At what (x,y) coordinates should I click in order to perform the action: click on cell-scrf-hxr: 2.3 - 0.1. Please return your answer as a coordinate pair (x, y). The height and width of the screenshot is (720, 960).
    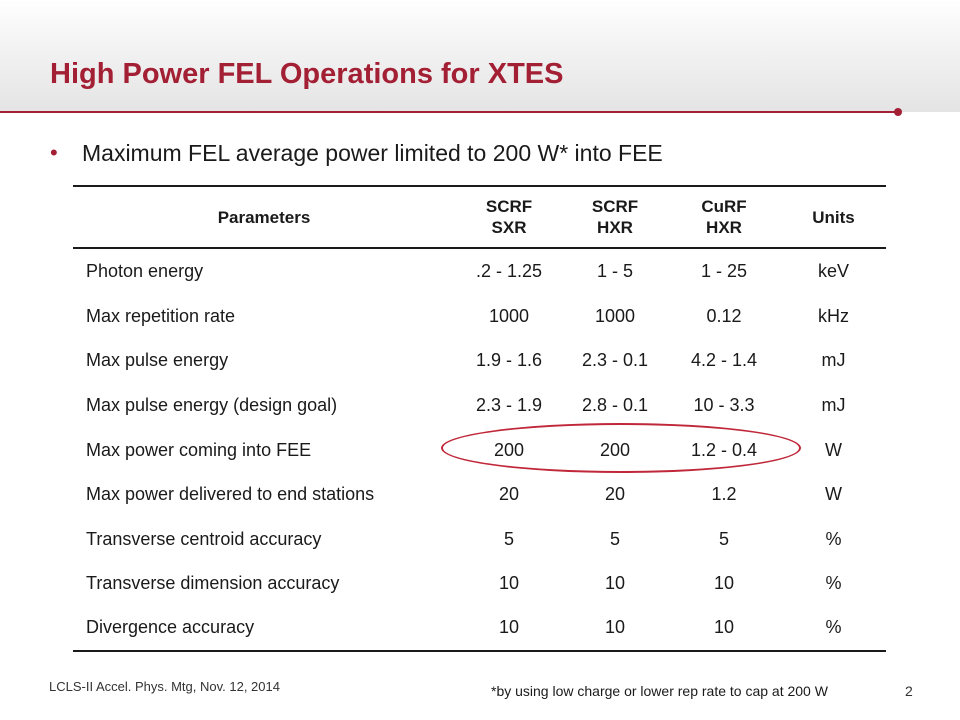
    Looking at the image, I should click on (615, 360).